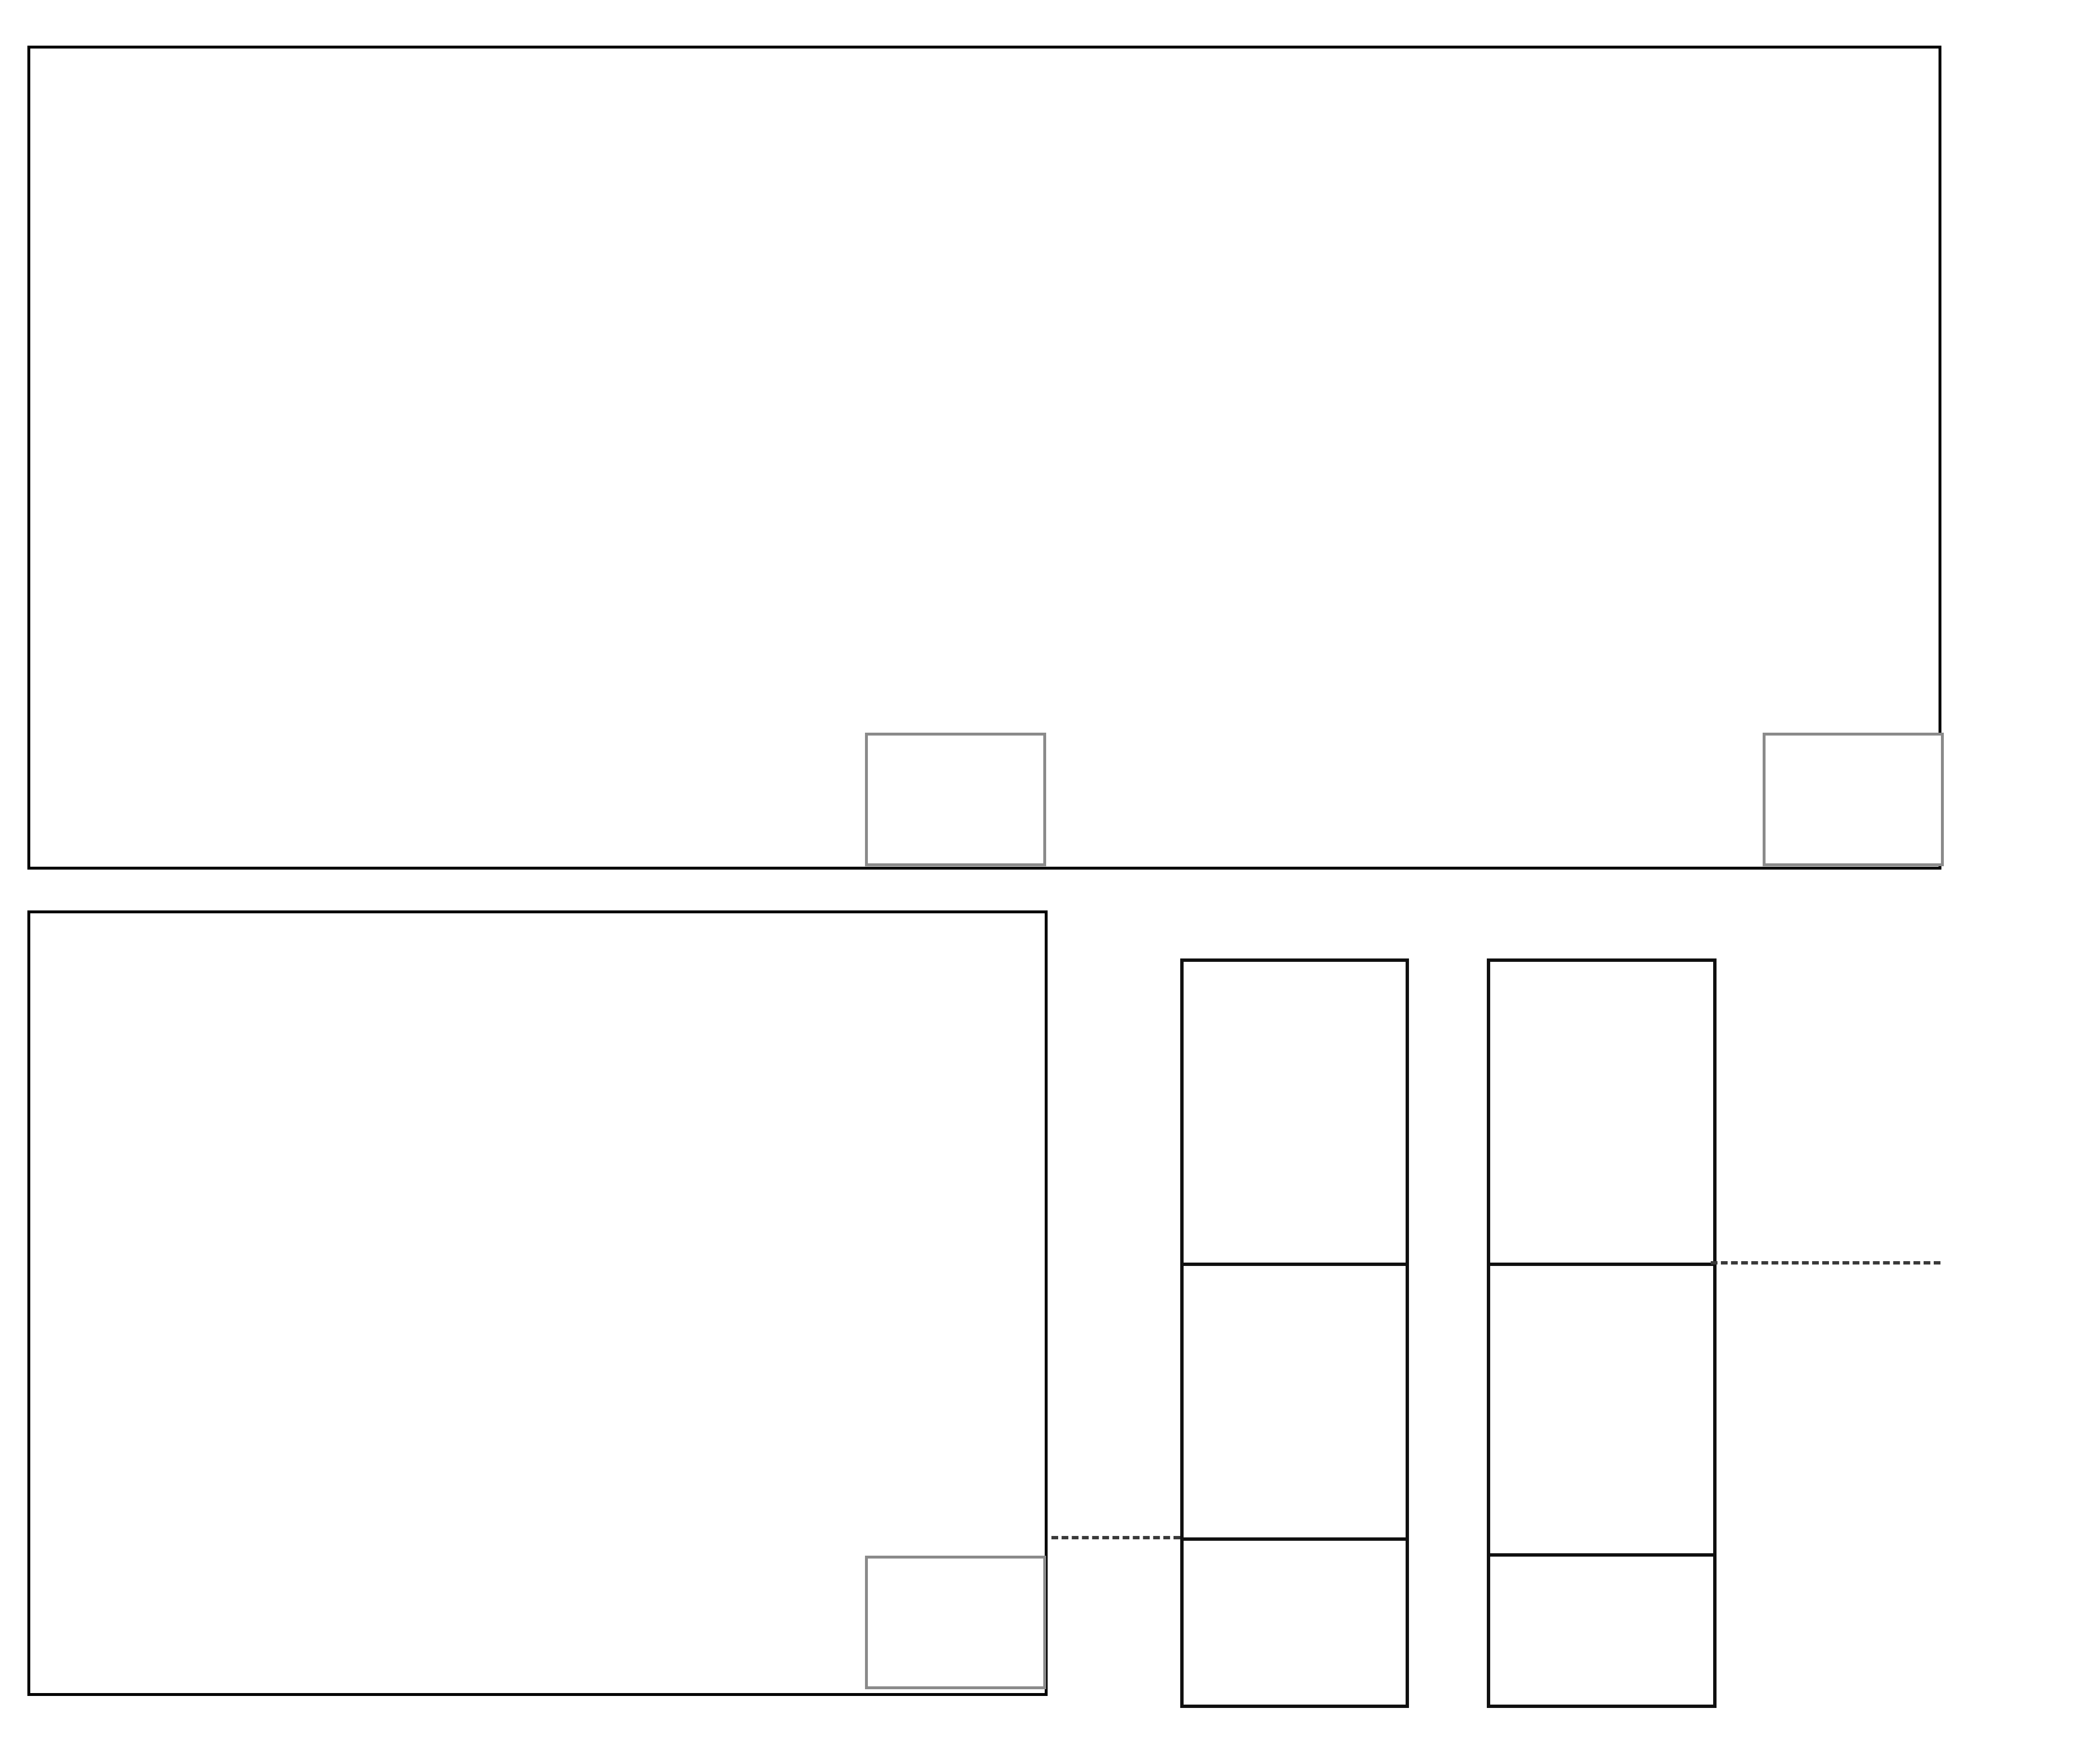 This screenshot has width=2100, height=1756. I want to click on histogram-2000, so click(248, 695).